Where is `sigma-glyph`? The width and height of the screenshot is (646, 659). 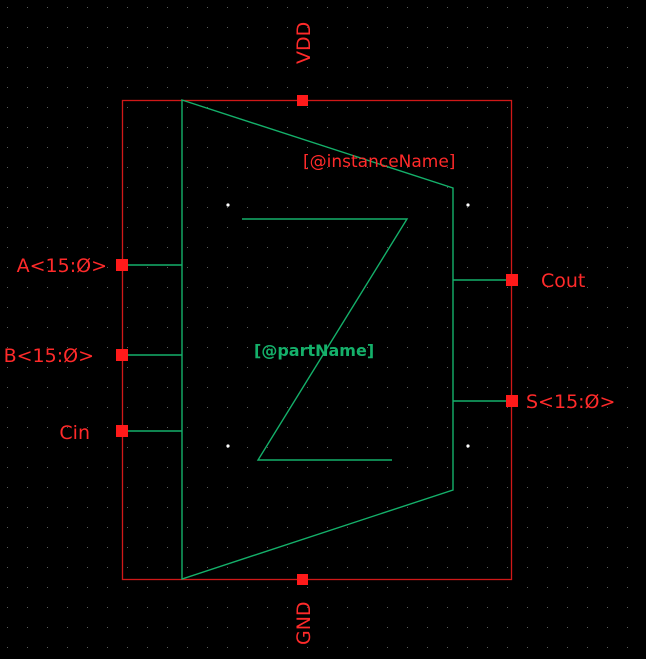
sigma-glyph is located at coordinates (325, 339).